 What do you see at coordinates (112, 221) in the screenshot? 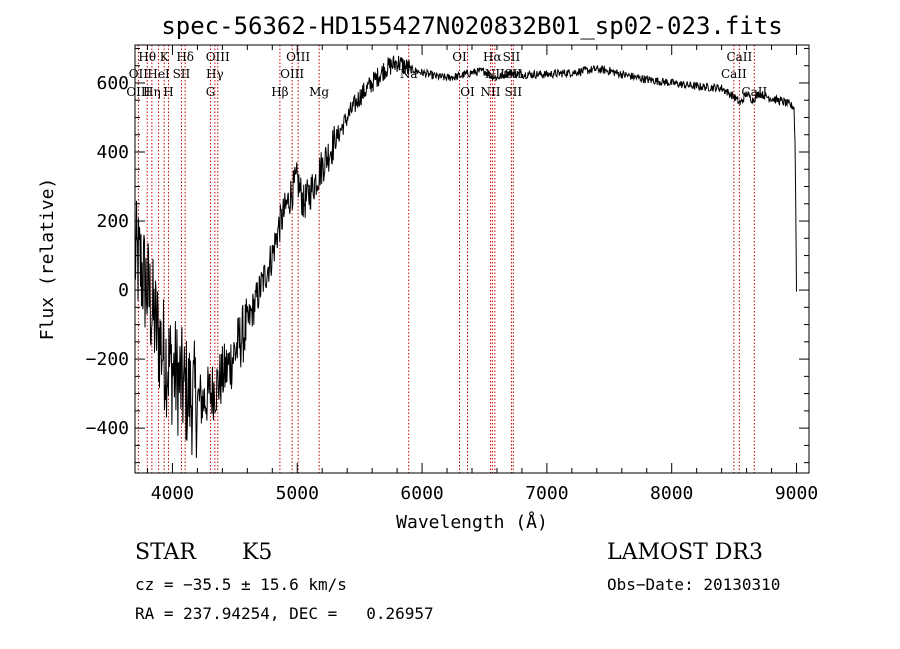
I see `y-tick-label: 200` at bounding box center [112, 221].